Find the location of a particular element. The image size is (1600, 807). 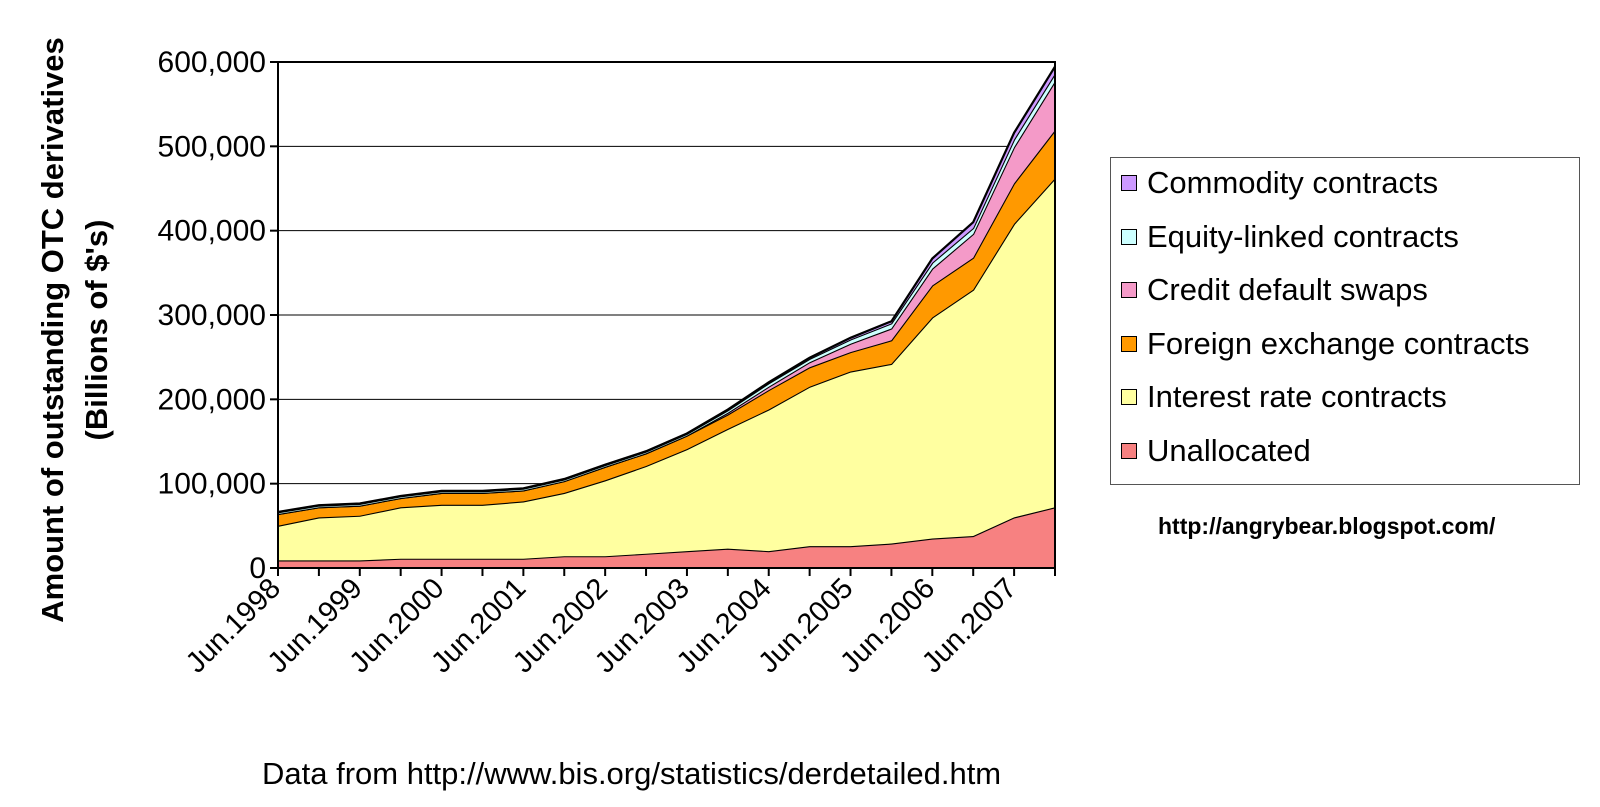

legend-item: Unallocated is located at coordinates (1216, 451).